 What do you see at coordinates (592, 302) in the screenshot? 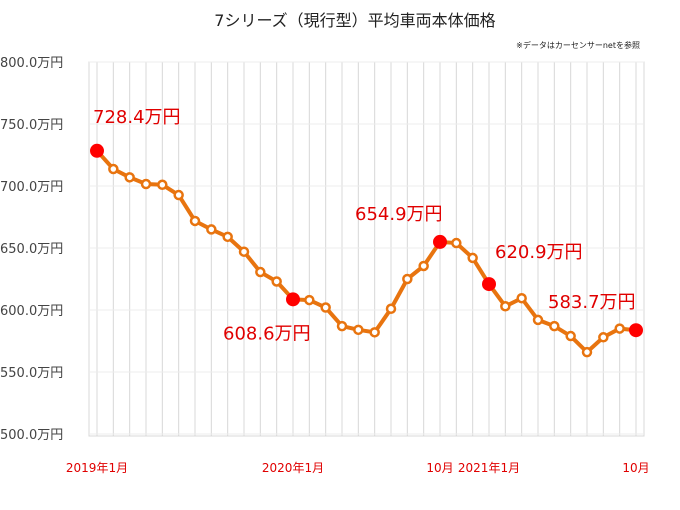
I see `data-label: 583.7万円` at bounding box center [592, 302].